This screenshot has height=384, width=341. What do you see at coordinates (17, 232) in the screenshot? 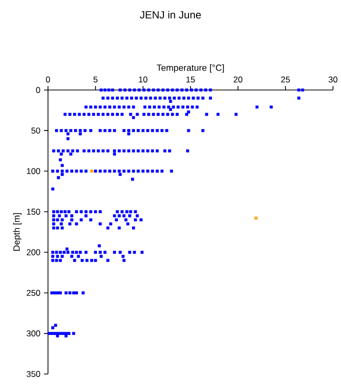
I see `y-axis-title: Depth [m]` at bounding box center [17, 232].